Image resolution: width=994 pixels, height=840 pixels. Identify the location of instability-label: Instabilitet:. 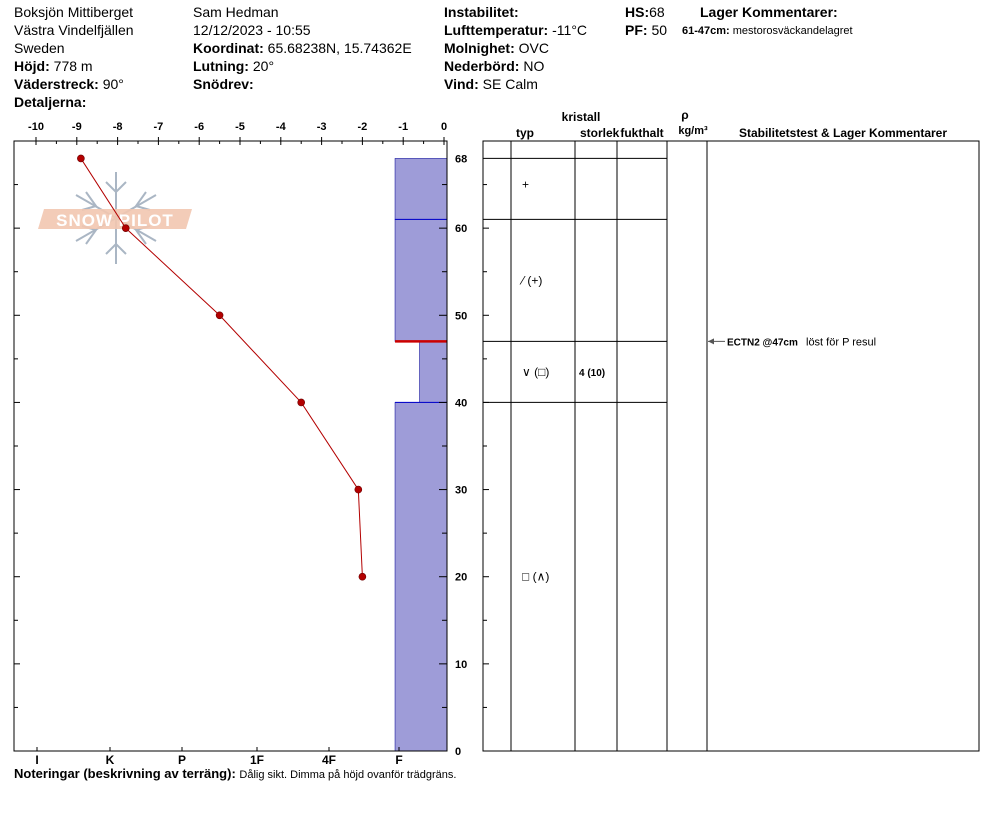
(481, 12).